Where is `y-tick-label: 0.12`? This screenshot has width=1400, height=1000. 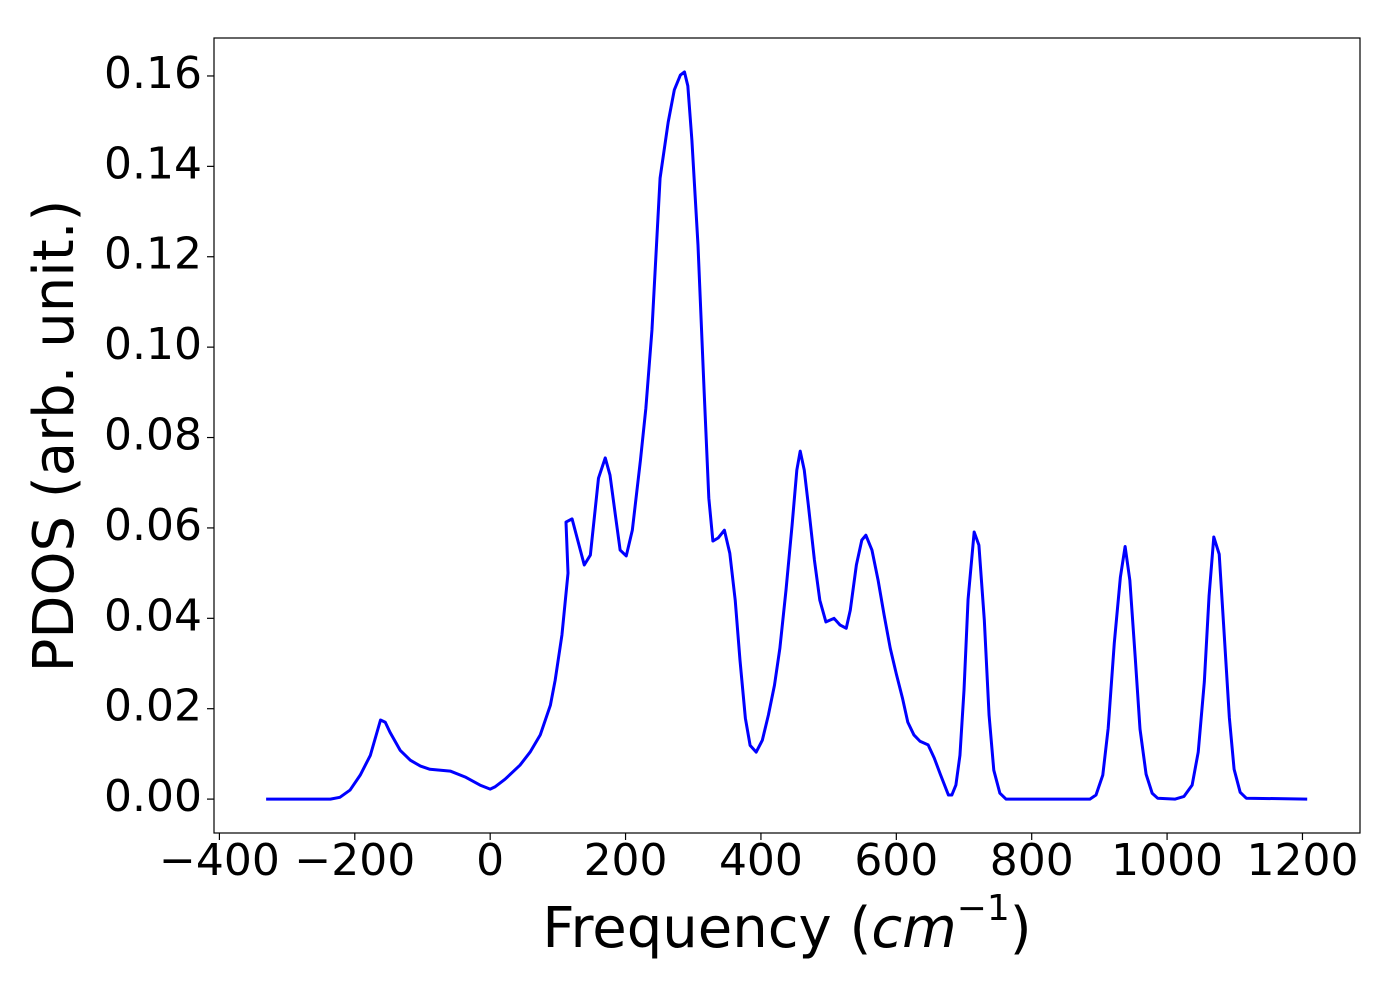
y-tick-label: 0.12 is located at coordinates (153, 254).